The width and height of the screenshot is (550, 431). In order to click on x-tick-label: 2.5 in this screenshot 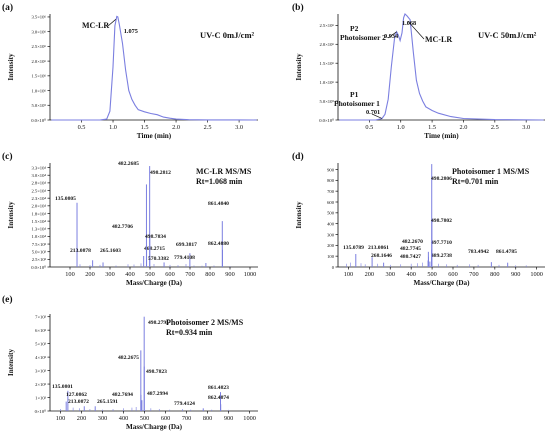, I will do `click(495, 127)`.